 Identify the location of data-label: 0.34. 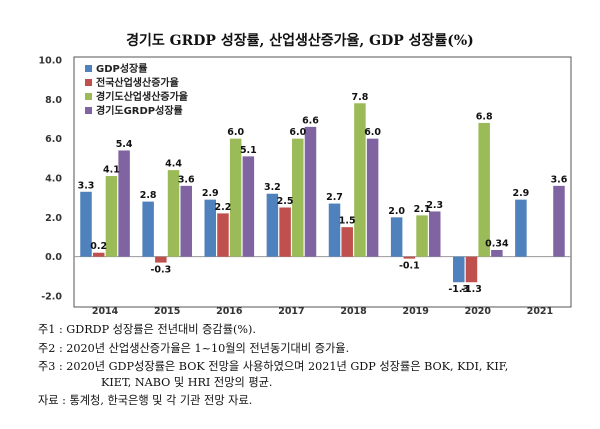
(497, 243).